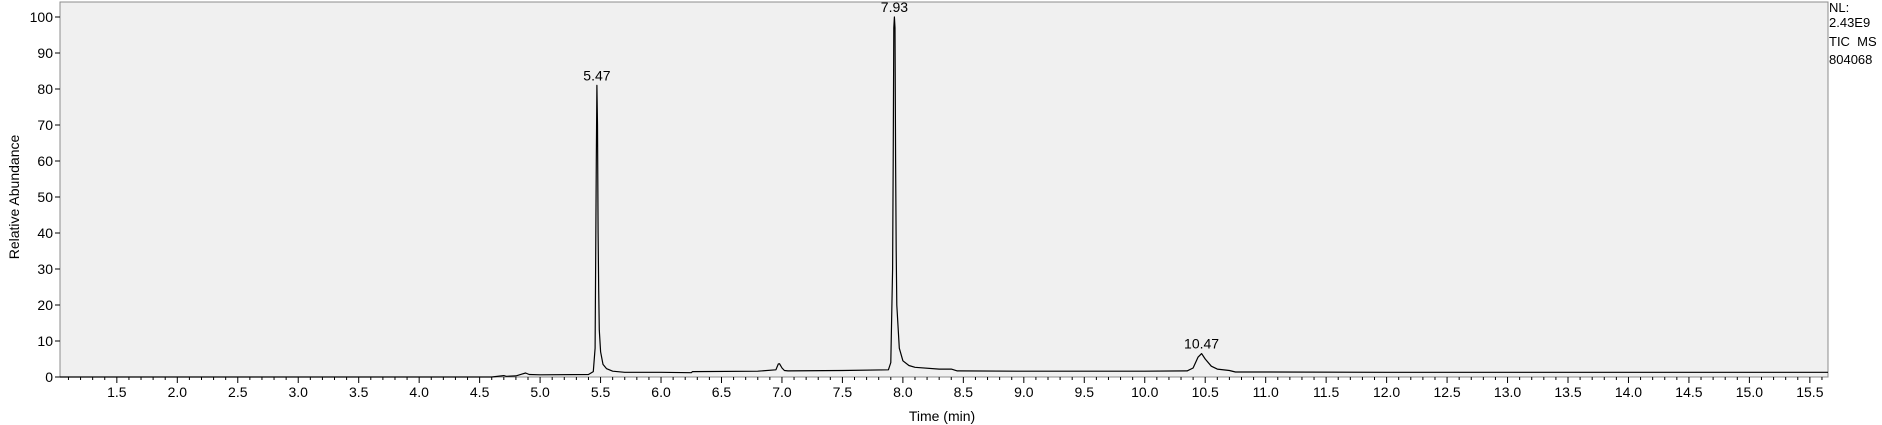  Describe the element at coordinates (942, 416) in the screenshot. I see `x-axis-title: Time (min)` at that location.